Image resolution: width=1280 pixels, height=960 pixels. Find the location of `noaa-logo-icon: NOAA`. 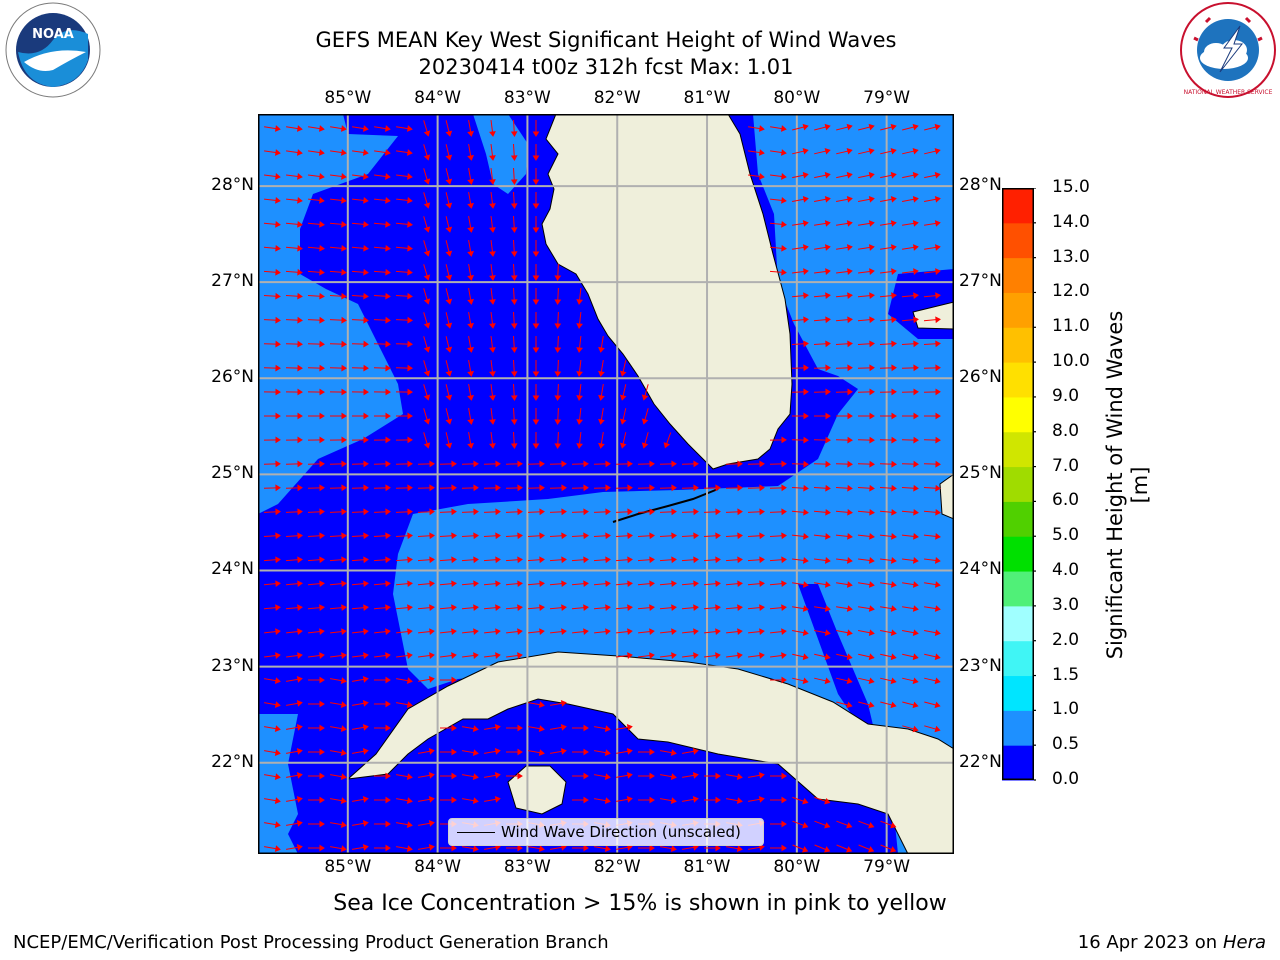

noaa-logo-icon: NOAA is located at coordinates (53, 50).